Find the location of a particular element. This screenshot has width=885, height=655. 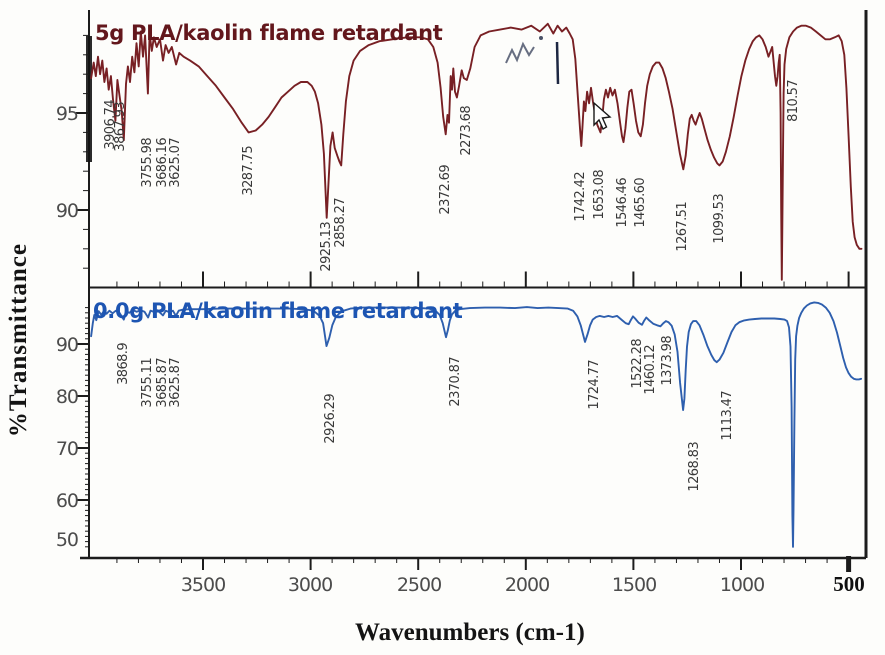

peak-label: 3755.11 is located at coordinates (147, 383).